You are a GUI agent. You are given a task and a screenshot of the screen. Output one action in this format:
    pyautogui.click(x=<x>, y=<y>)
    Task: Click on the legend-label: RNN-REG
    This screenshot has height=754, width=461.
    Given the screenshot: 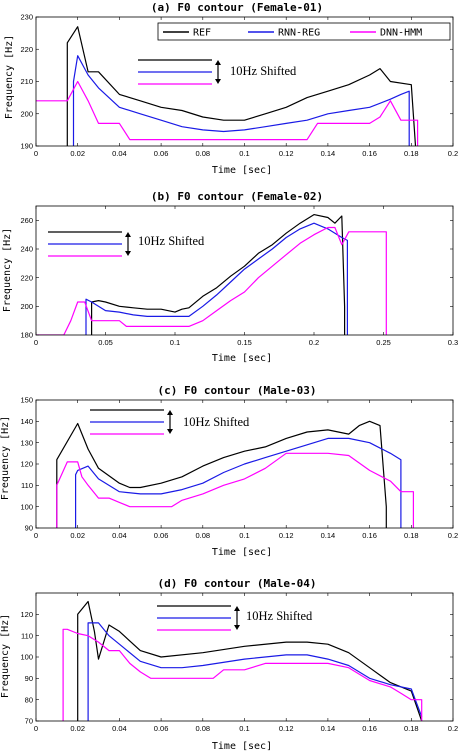 What is the action you would take?
    pyautogui.click(x=299, y=33)
    